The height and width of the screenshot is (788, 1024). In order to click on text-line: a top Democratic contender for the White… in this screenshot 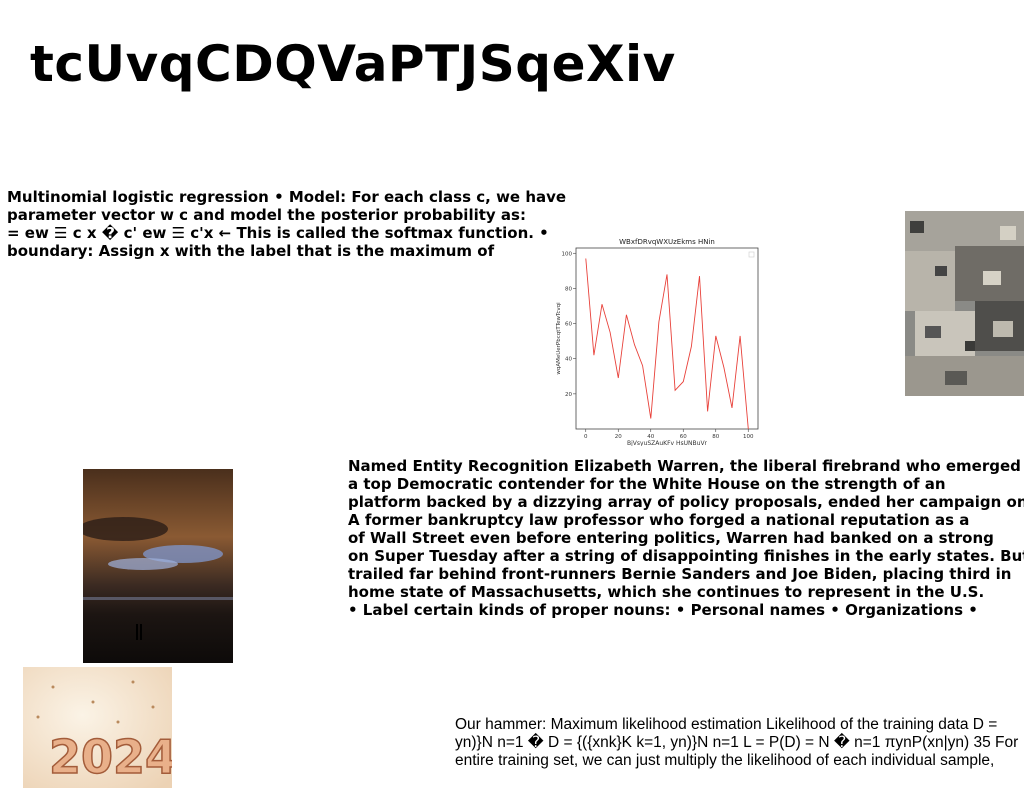, I will do `click(647, 484)`.